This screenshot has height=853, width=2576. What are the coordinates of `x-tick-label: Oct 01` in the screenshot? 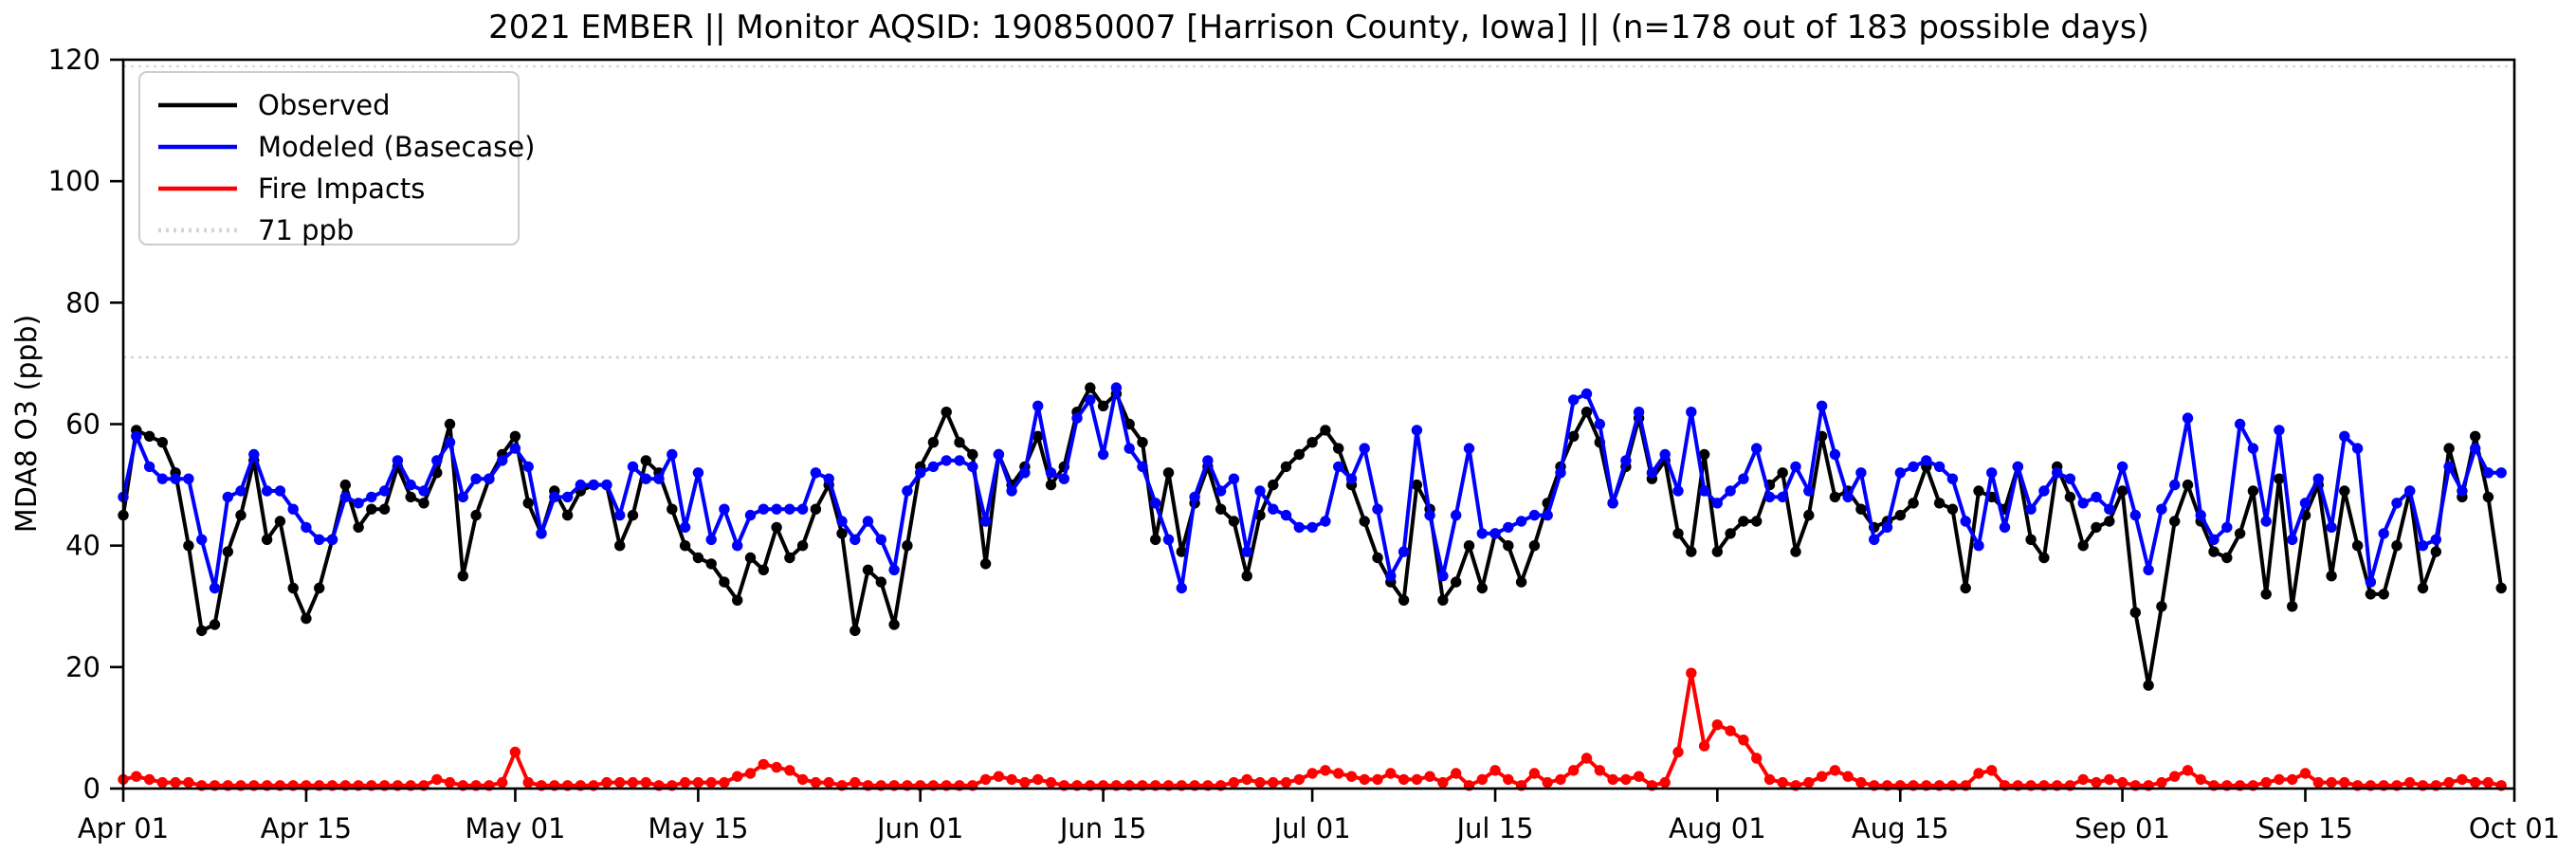 It's located at (2514, 828).